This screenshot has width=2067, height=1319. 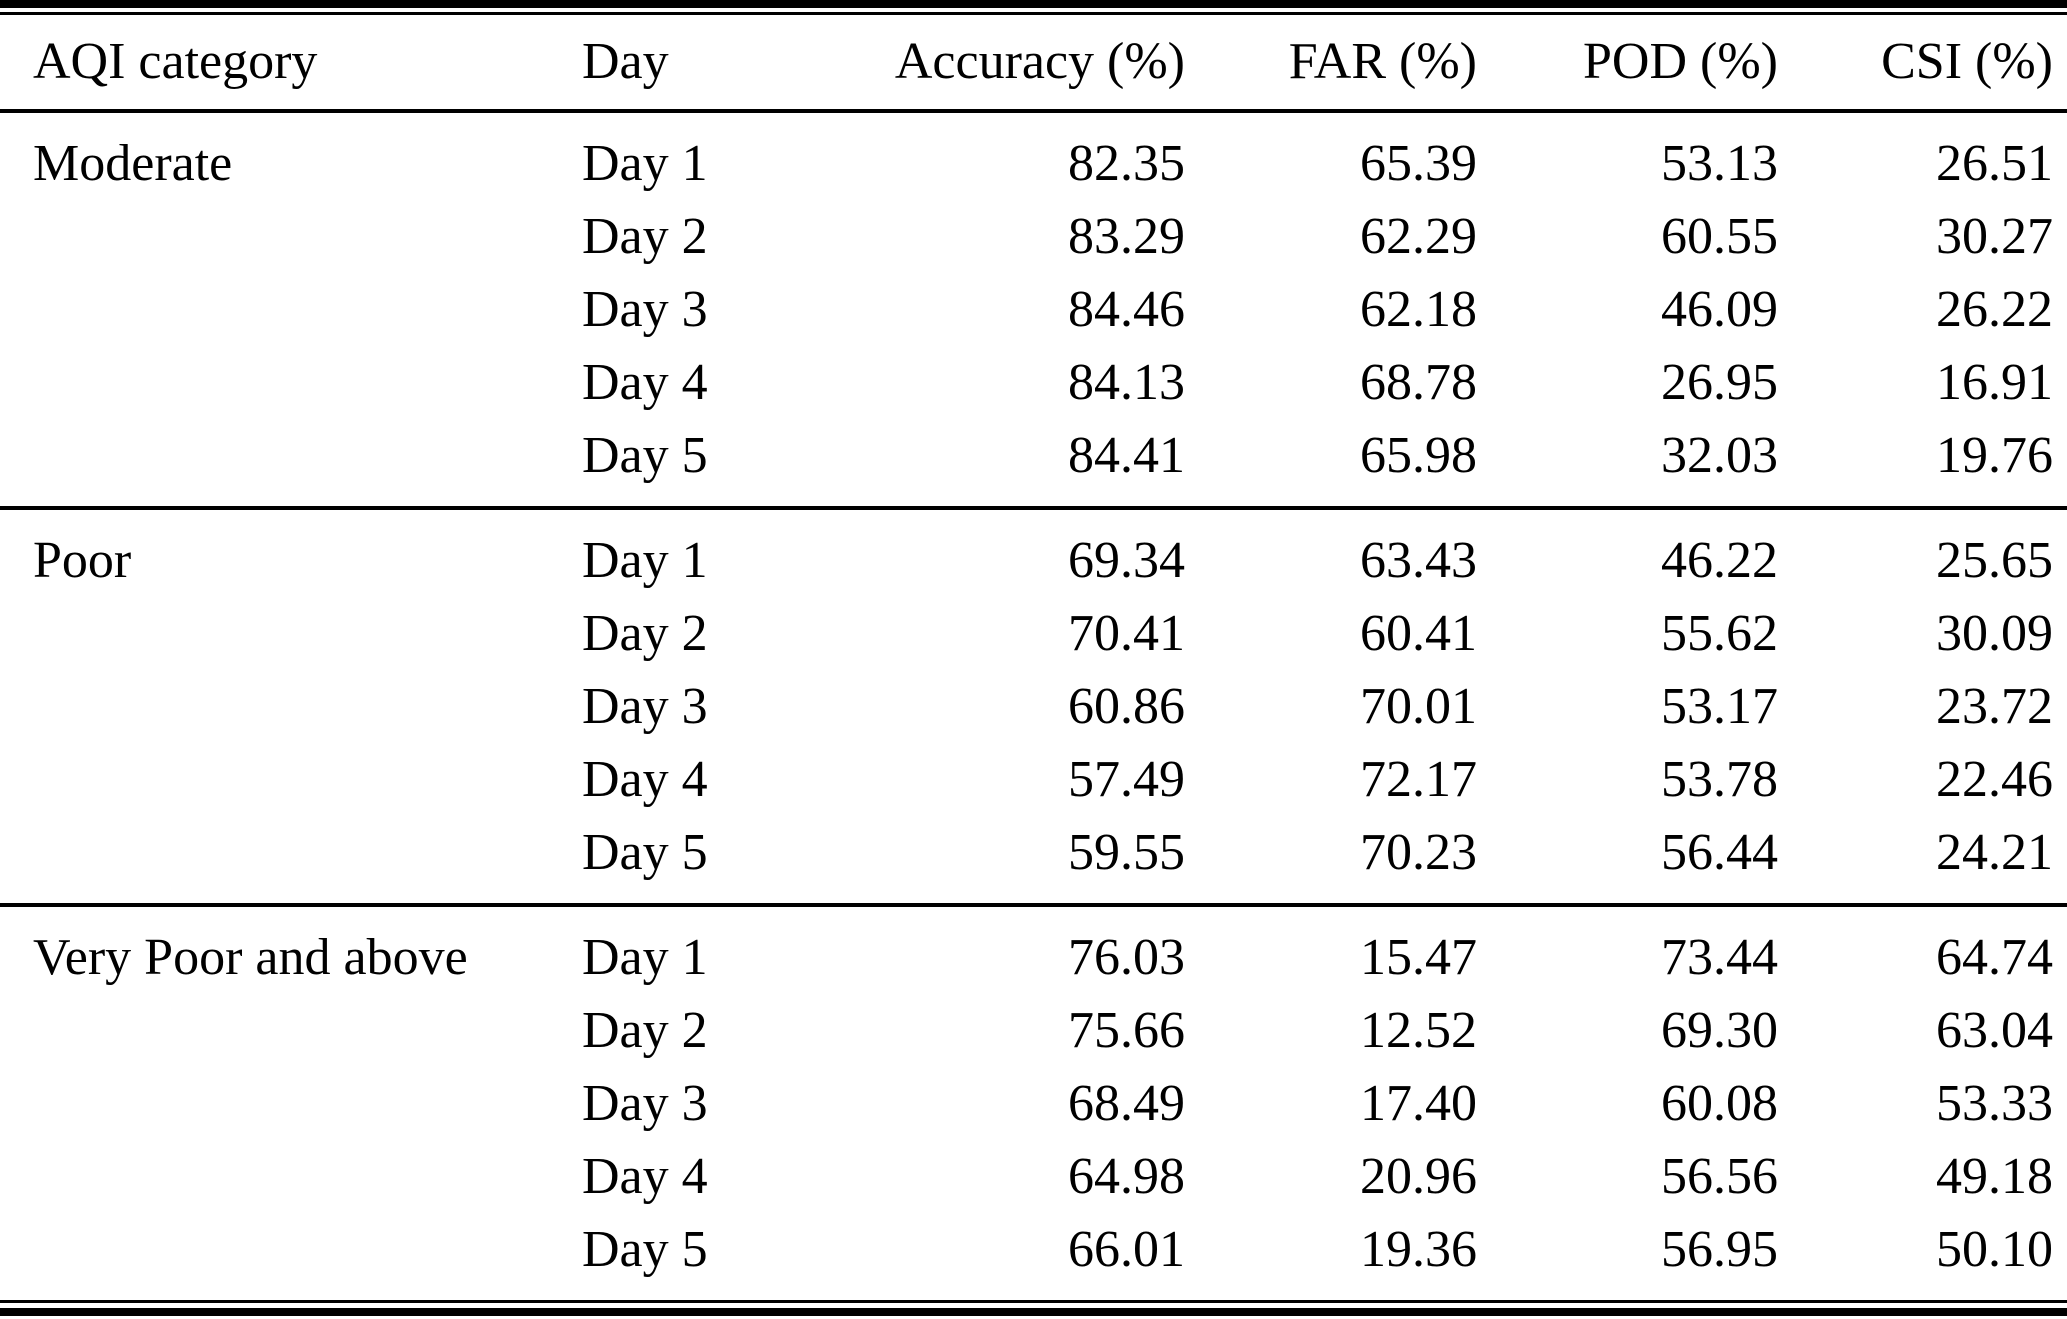 I want to click on table-row: Day 4 57.49 72.17 53.78 22.46, so click(x=1033, y=779).